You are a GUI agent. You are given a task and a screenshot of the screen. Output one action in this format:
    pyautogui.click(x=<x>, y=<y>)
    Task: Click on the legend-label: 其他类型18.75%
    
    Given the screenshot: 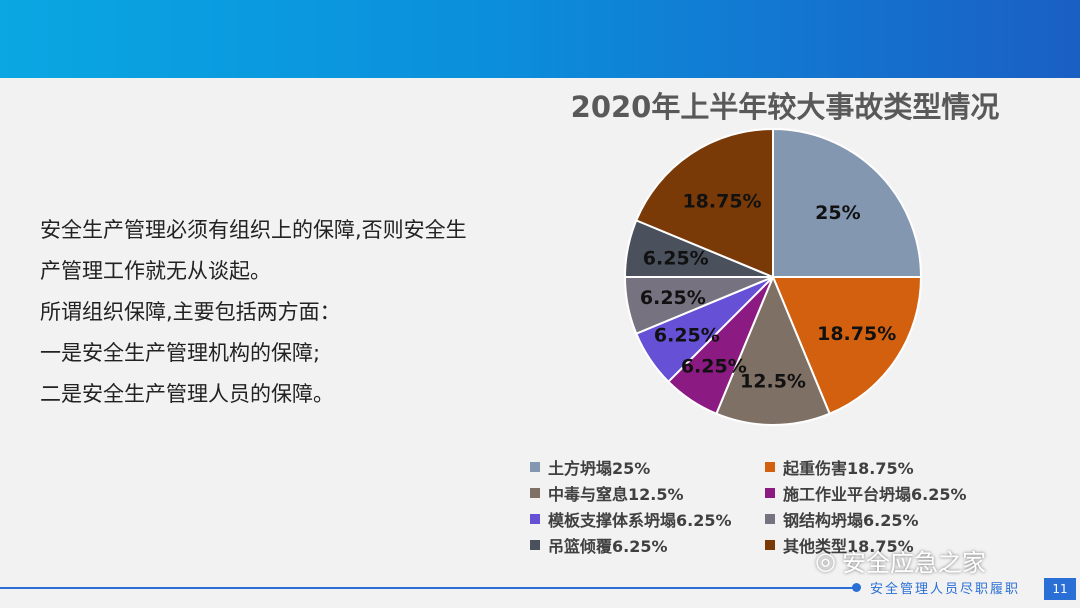 What is the action you would take?
    pyautogui.click(x=848, y=546)
    